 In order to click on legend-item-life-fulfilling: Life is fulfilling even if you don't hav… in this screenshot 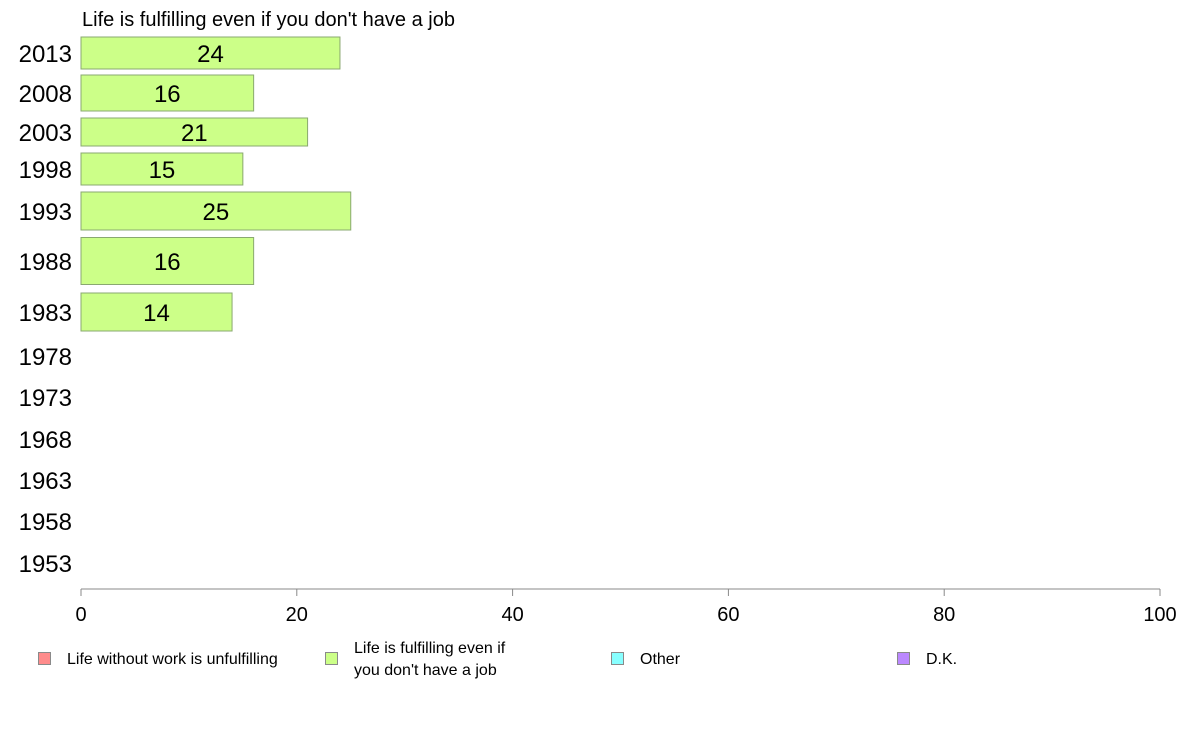, I will do `click(415, 660)`.